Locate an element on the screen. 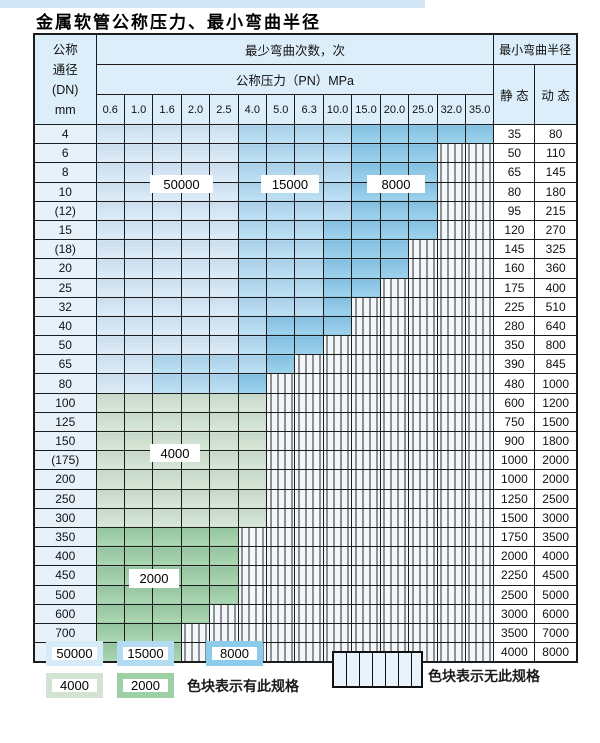  table-row: 600 3000 6000 is located at coordinates (305, 613).